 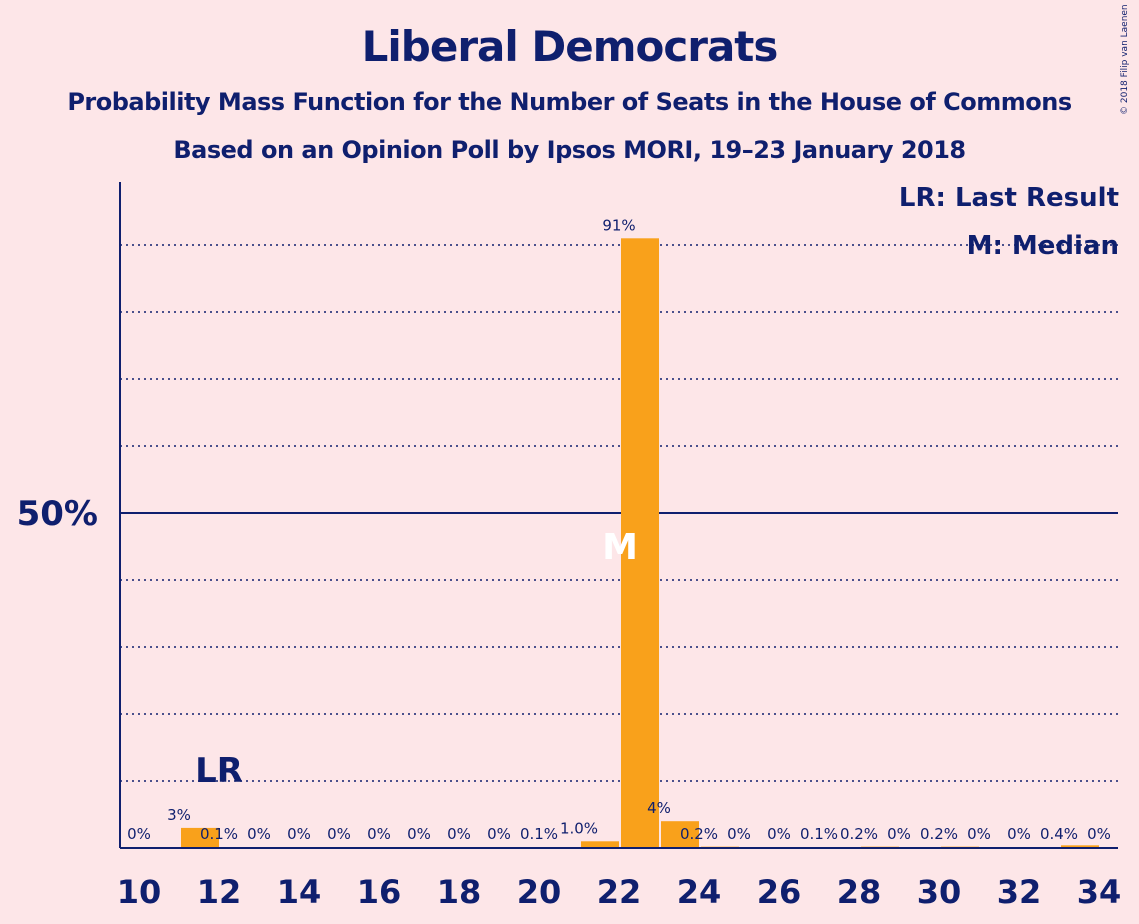 What do you see at coordinates (1059, 834) in the screenshot?
I see `data-label-seat-33: 0.4%` at bounding box center [1059, 834].